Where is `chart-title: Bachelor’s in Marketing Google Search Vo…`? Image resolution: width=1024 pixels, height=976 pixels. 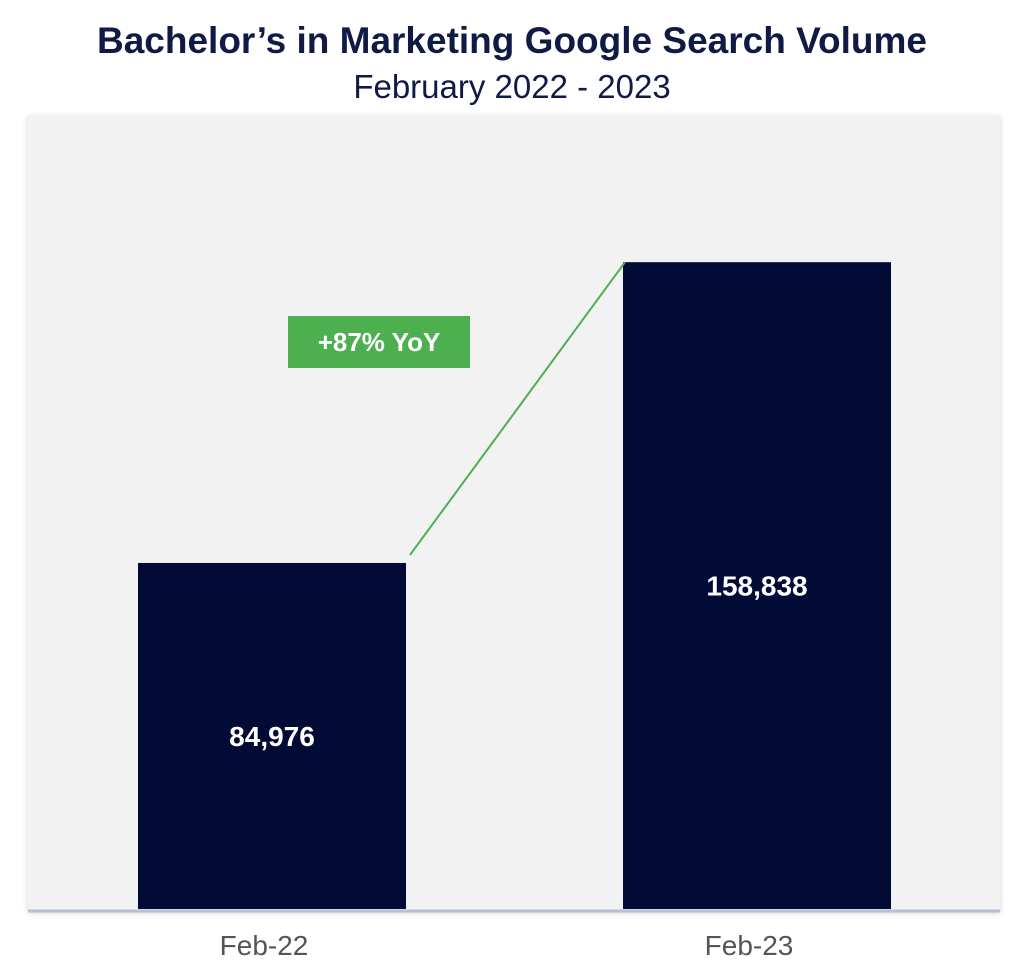 chart-title: Bachelor’s in Marketing Google Search Vo… is located at coordinates (512, 40).